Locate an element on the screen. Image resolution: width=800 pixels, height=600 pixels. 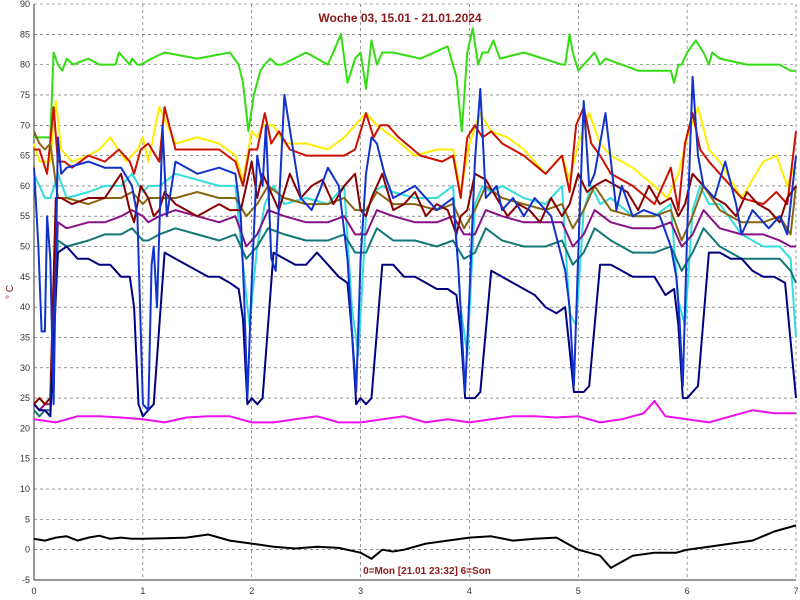
y-tick-label: -5 is located at coordinates (26, 580).